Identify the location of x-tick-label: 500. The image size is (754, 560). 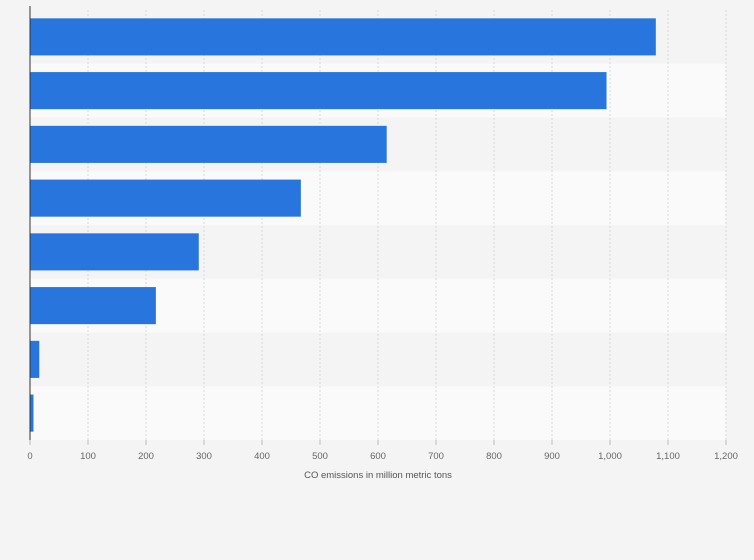
(320, 456).